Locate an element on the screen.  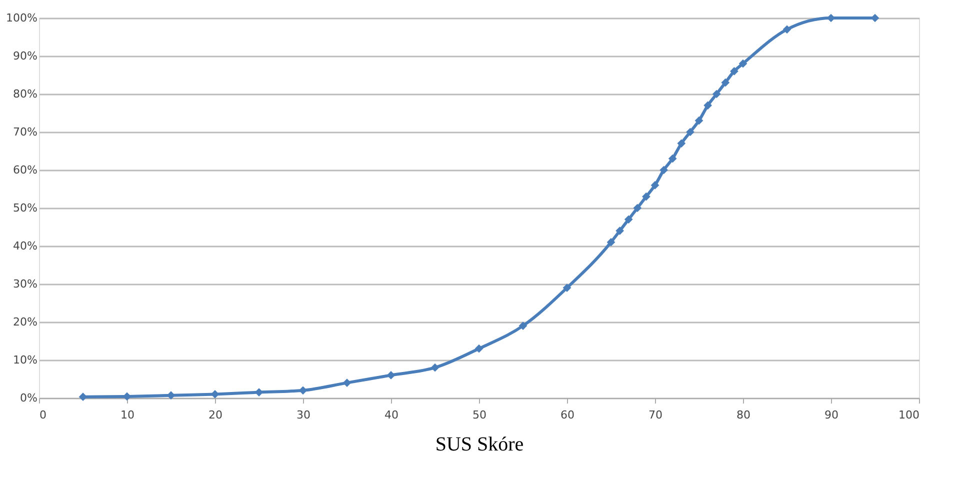
x-tick-label: 20 is located at coordinates (215, 415).